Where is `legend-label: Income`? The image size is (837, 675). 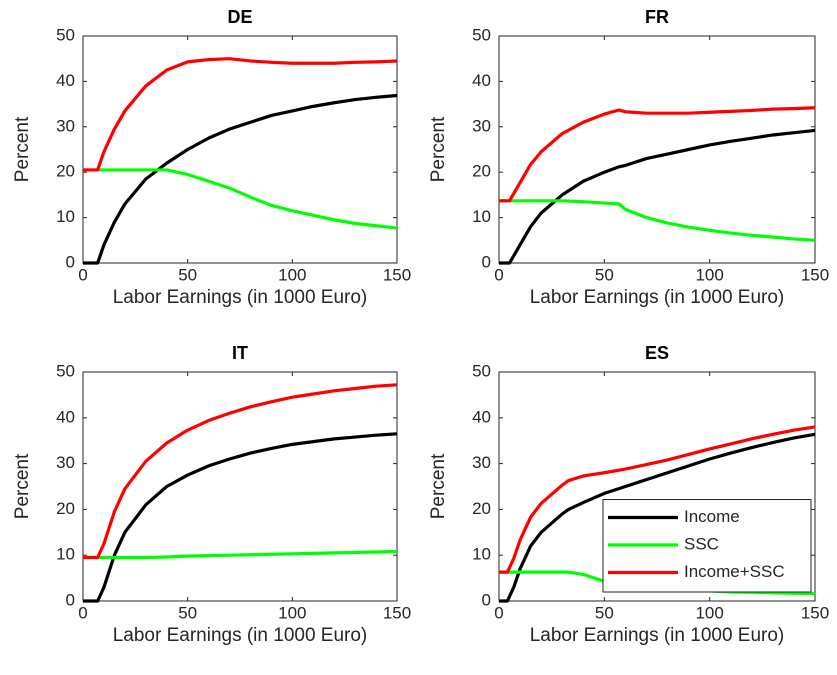
legend-label: Income is located at coordinates (712, 516).